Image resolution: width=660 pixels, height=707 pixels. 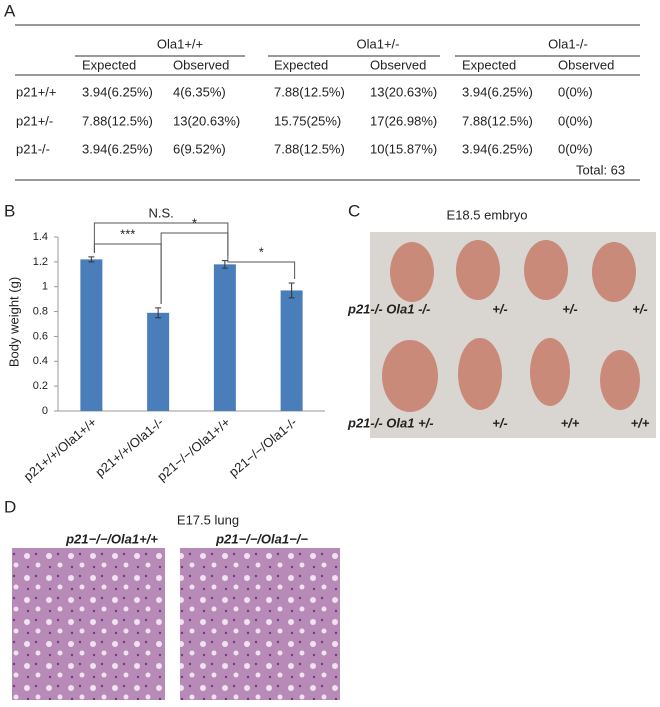 I want to click on x-tick-label: p21+/+/Ola1-/-, so click(x=129, y=446).